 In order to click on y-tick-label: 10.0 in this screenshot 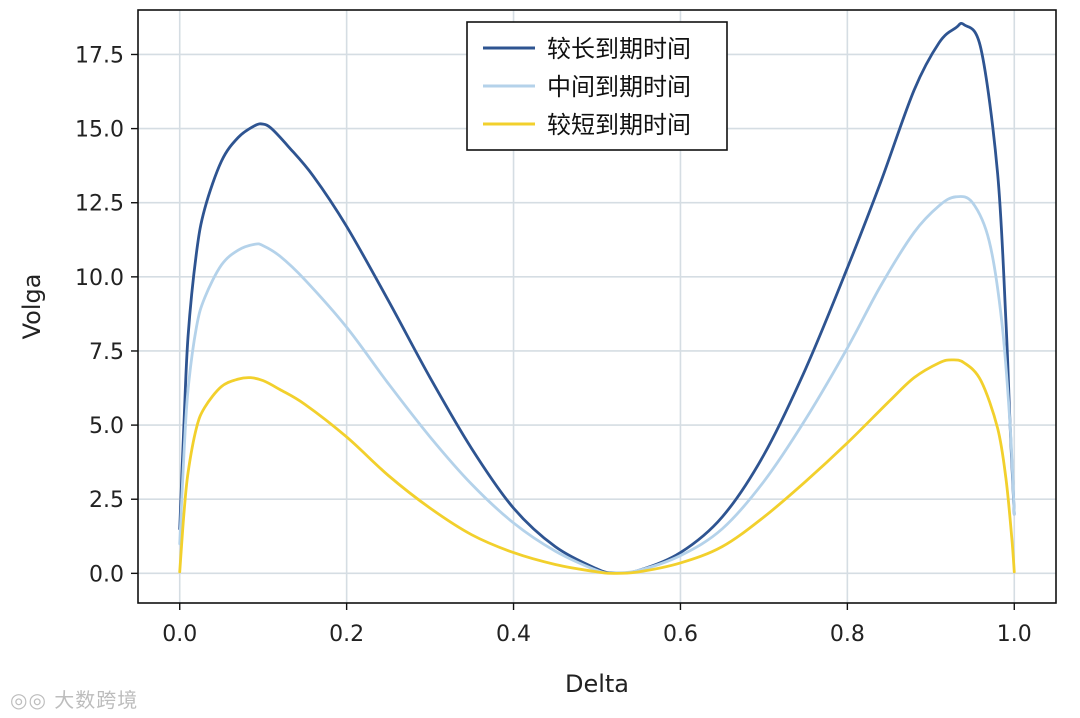, I will do `click(99, 278)`.